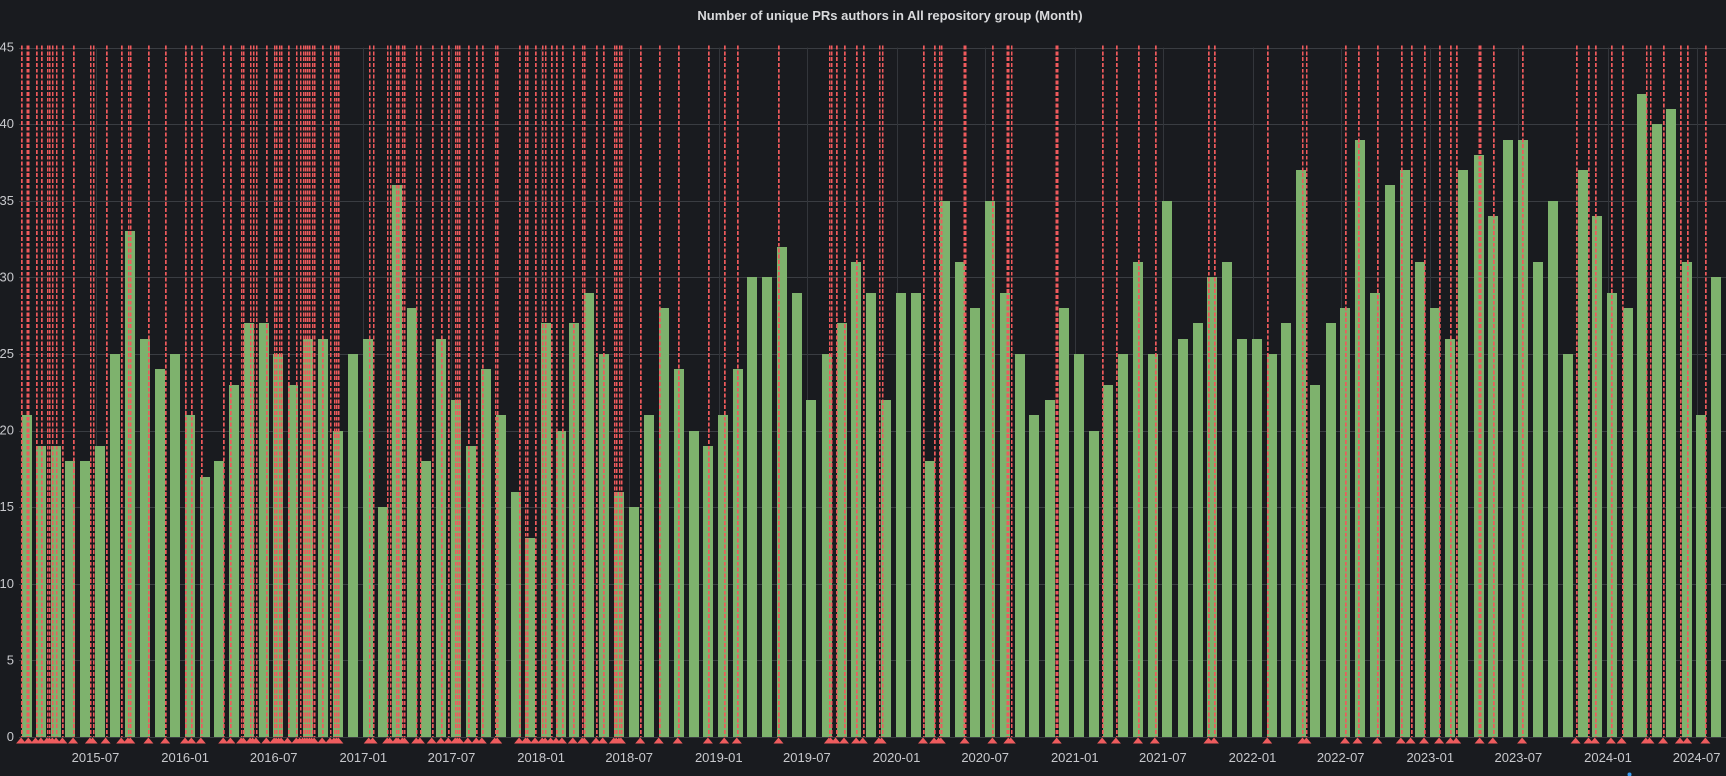 The height and width of the screenshot is (776, 1726). What do you see at coordinates (363, 757) in the screenshot?
I see `svg-text: 2017-01` at bounding box center [363, 757].